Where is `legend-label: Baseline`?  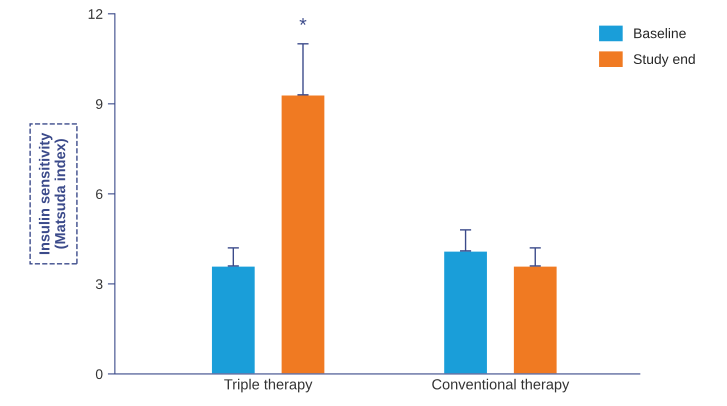
legend-label: Baseline is located at coordinates (660, 33).